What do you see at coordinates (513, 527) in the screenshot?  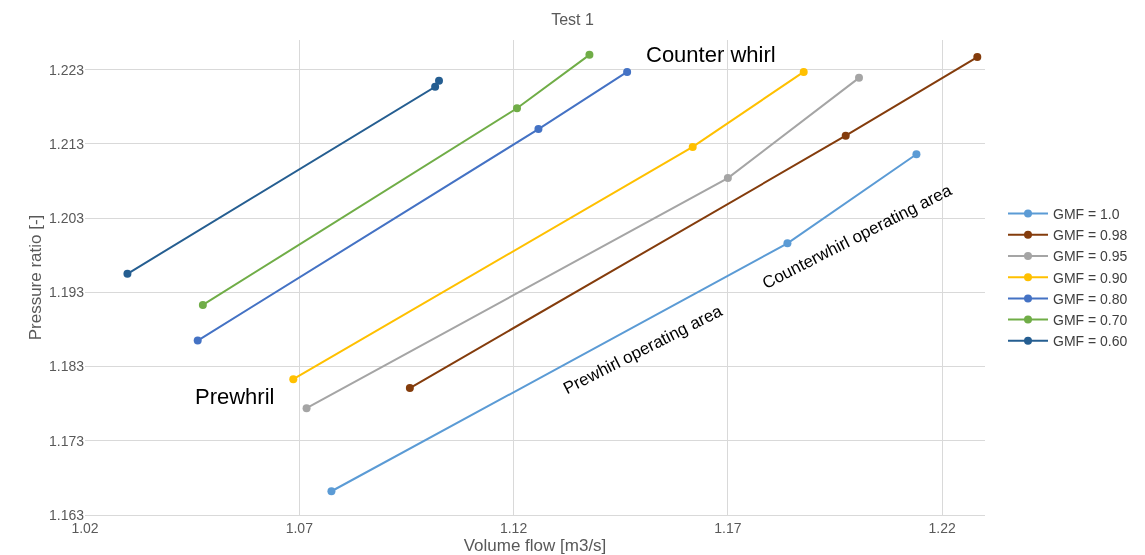 I see `x-tick-label: 1.12` at bounding box center [513, 527].